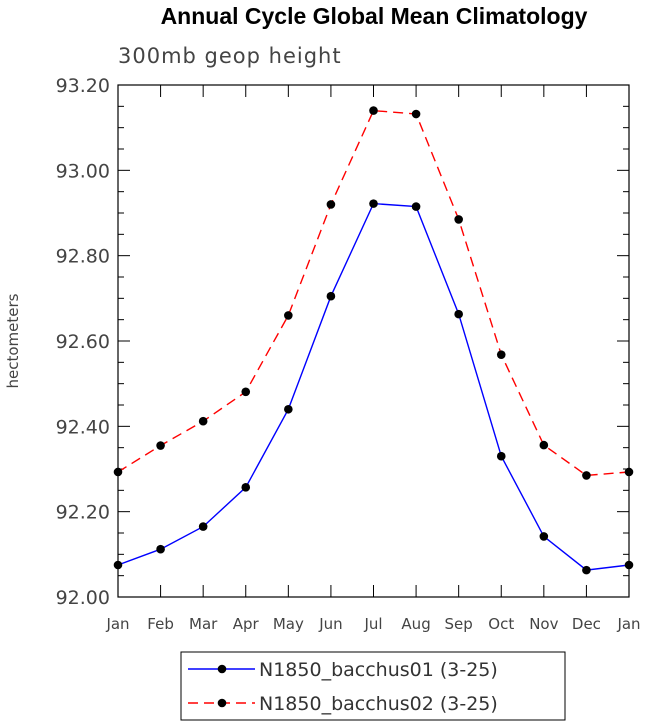 The height and width of the screenshot is (728, 648). Describe the element at coordinates (203, 624) in the screenshot. I see `x-tick-label: Mar` at that location.